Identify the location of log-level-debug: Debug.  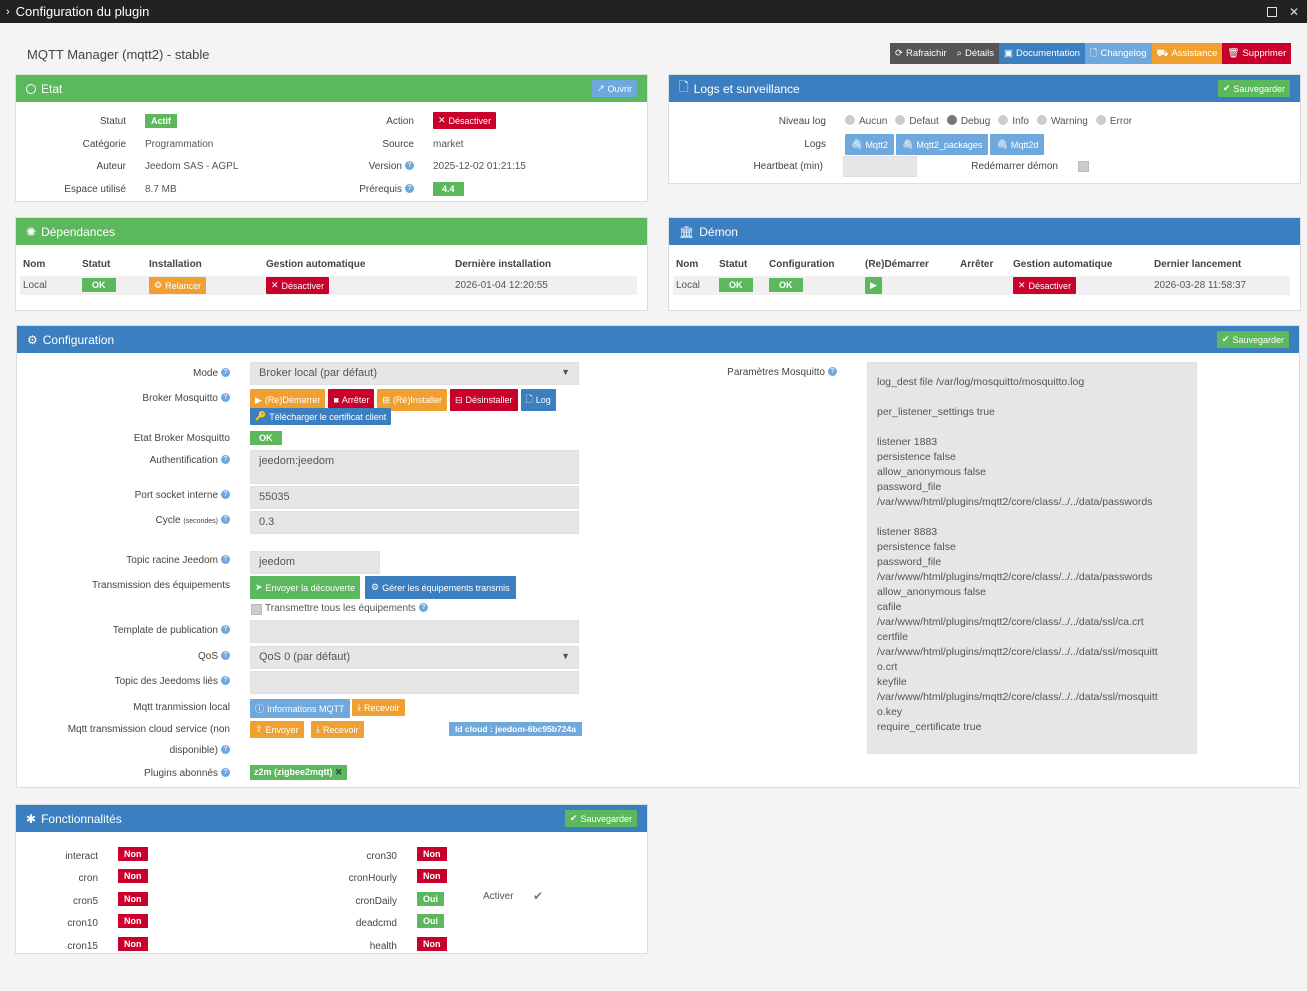
(968, 121).